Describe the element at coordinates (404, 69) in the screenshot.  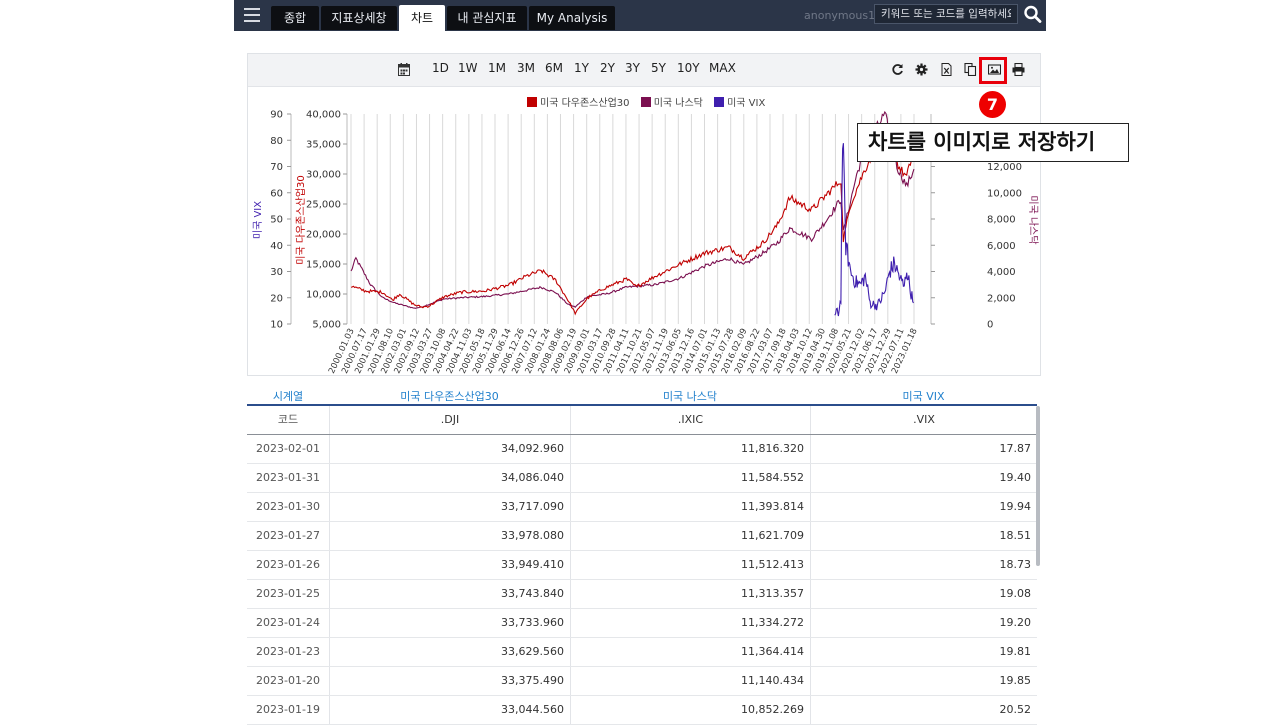
I see `calendar-icon` at that location.